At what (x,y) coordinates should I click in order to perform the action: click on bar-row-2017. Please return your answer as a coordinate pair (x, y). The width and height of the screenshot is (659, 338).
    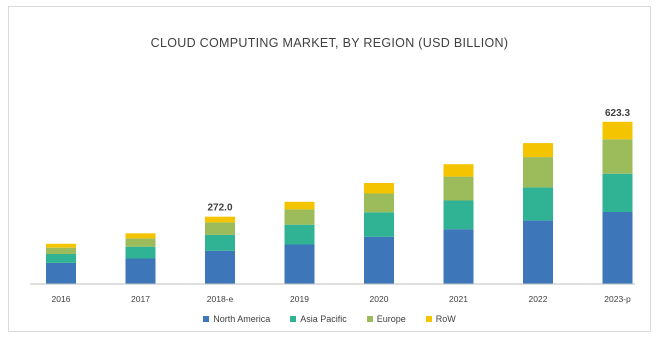
    Looking at the image, I should click on (140, 236).